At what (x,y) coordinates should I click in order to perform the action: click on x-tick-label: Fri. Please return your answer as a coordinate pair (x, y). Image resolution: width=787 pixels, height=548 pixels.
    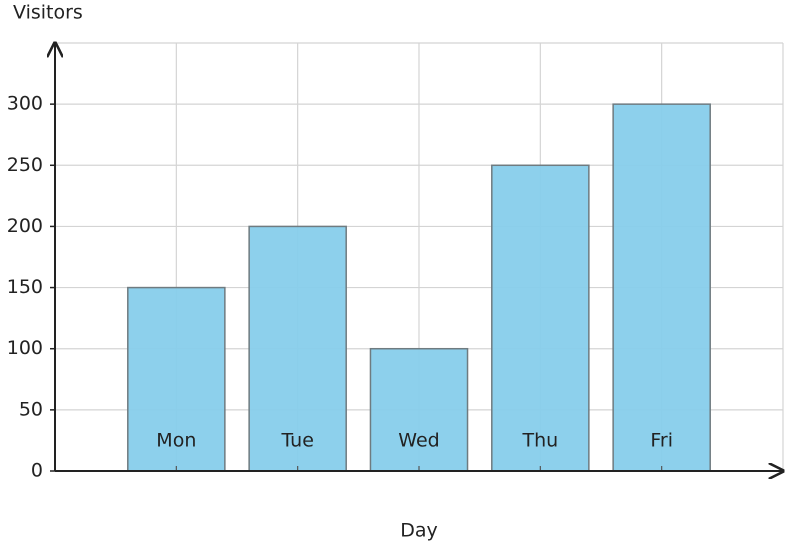
    Looking at the image, I should click on (661, 441).